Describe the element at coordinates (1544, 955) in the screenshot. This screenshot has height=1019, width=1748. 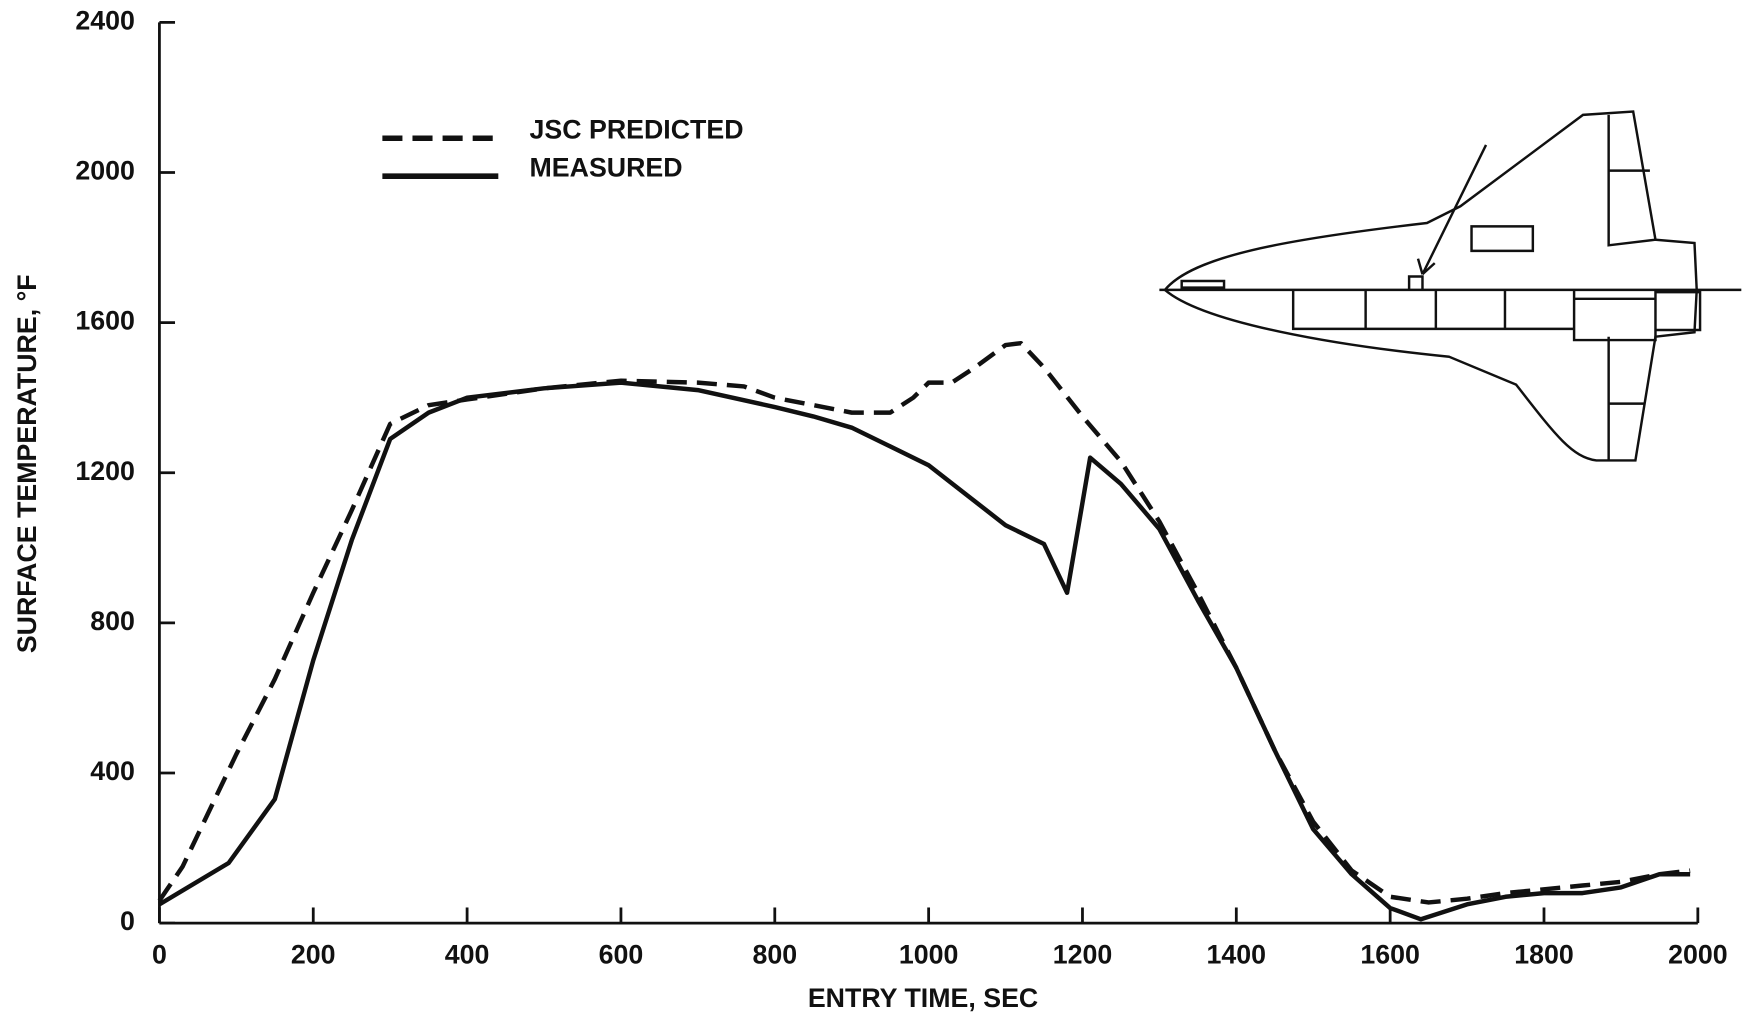
I see `x-tick-label: 1800` at that location.